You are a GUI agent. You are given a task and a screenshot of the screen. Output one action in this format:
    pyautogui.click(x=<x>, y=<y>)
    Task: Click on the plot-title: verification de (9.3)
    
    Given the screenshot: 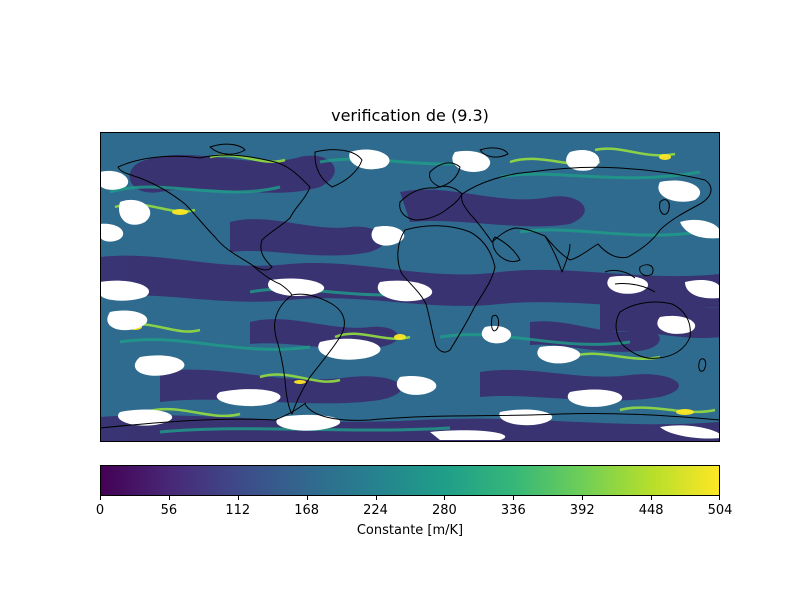 What is the action you would take?
    pyautogui.click(x=410, y=115)
    